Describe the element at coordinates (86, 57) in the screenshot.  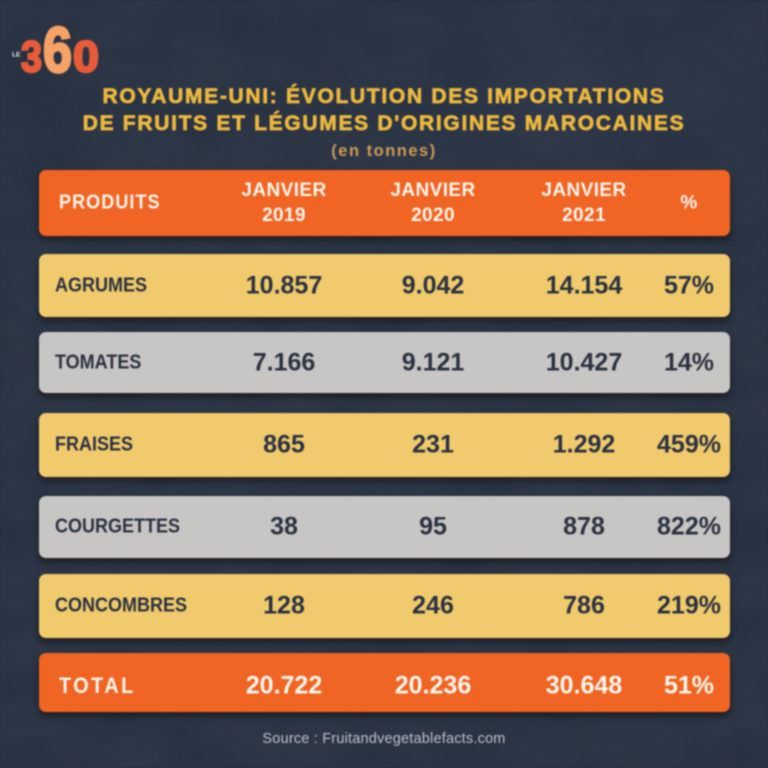
I see `svg-text: 0` at that location.